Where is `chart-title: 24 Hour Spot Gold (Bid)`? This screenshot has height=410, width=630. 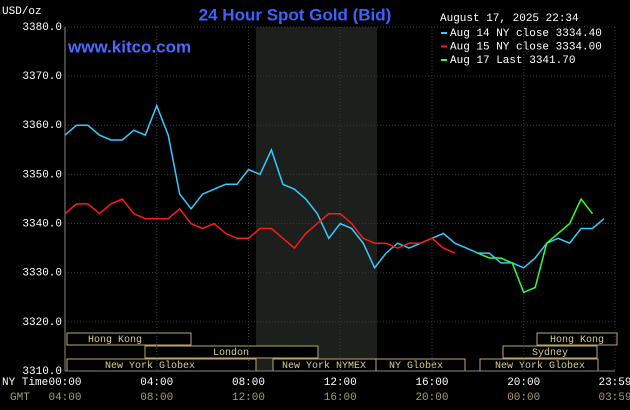
chart-title: 24 Hour Spot Gold (Bid) is located at coordinates (295, 14).